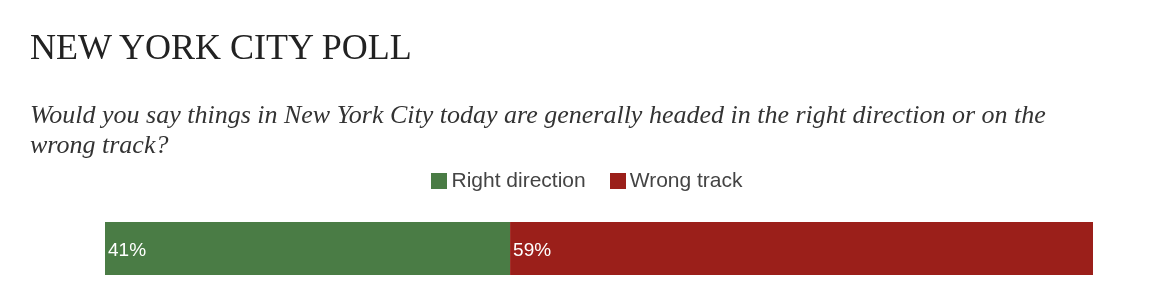  Describe the element at coordinates (518, 179) in the screenshot. I see `legend-label: Right direction` at that location.